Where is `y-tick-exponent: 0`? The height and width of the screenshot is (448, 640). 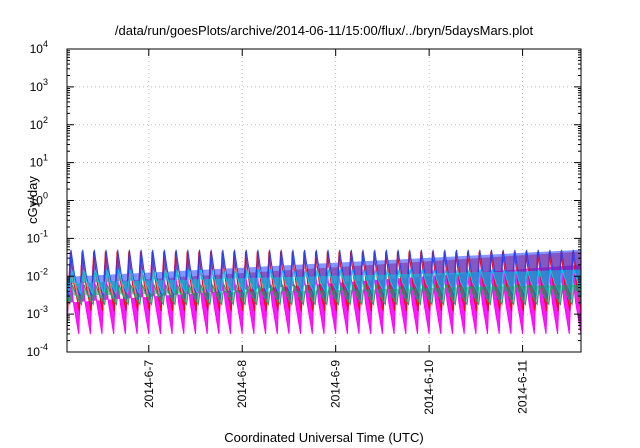
y-tick-exponent: 0 is located at coordinates (45, 196).